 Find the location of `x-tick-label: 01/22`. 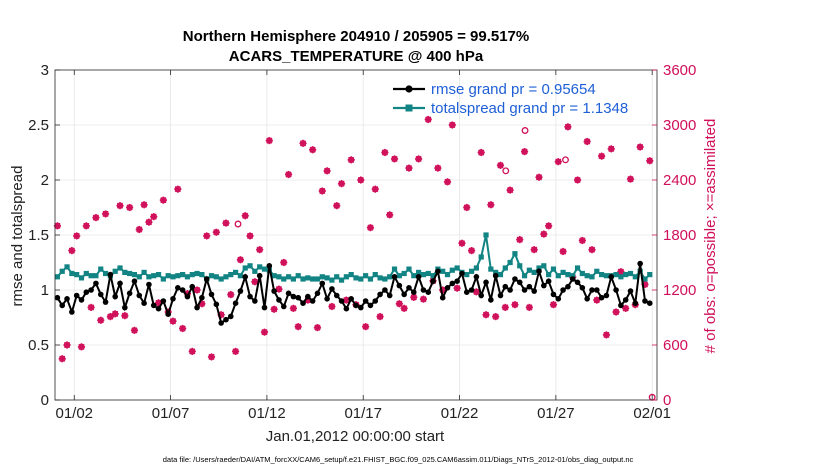

x-tick-label: 01/22 is located at coordinates (460, 413).